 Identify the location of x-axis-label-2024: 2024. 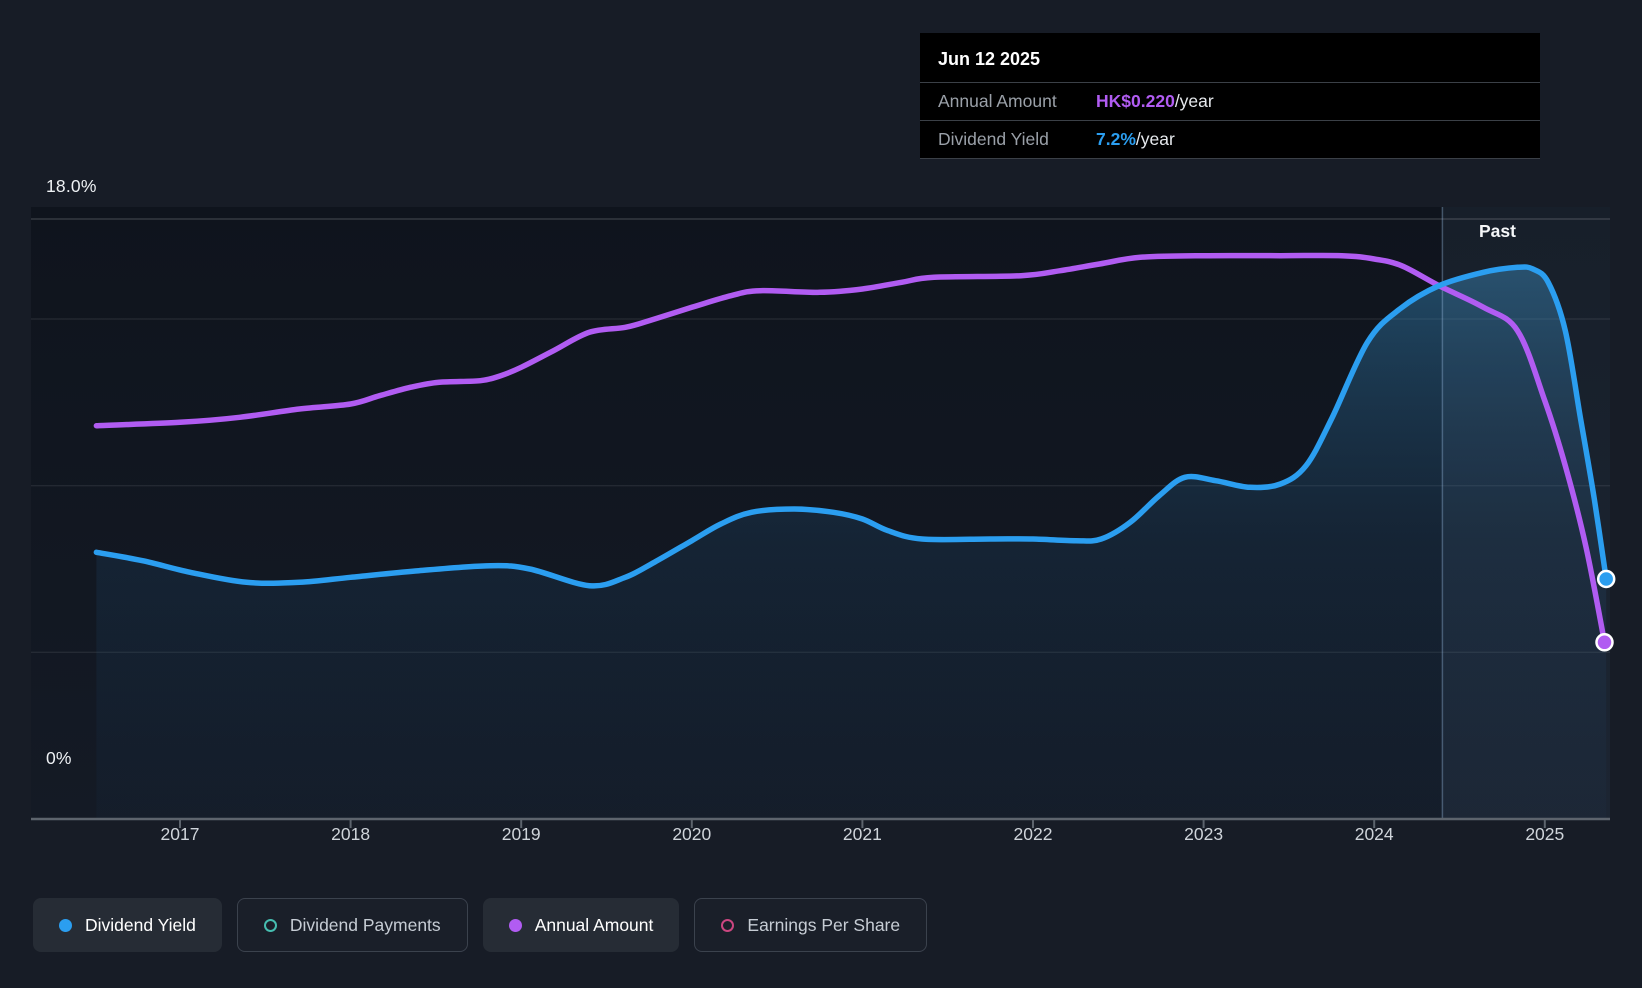
(1374, 834).